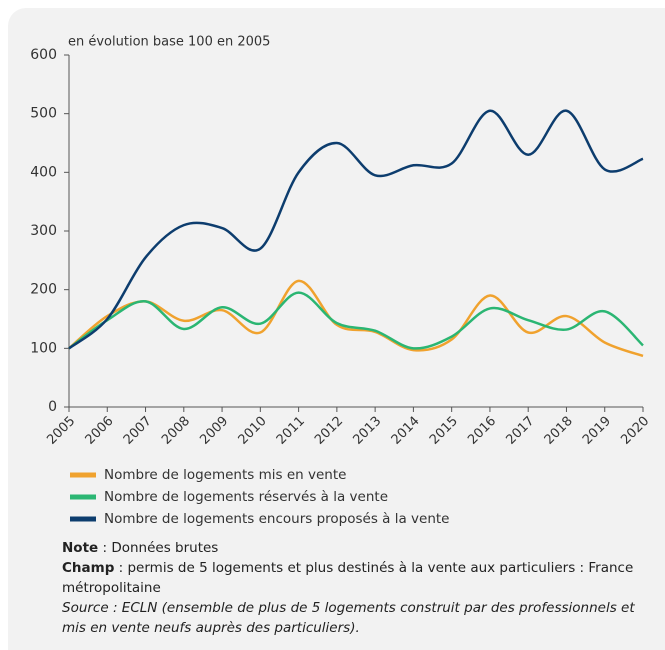 This screenshot has width=665, height=650. What do you see at coordinates (367, 431) in the screenshot?
I see `x-tick-label: 2013` at bounding box center [367, 431].